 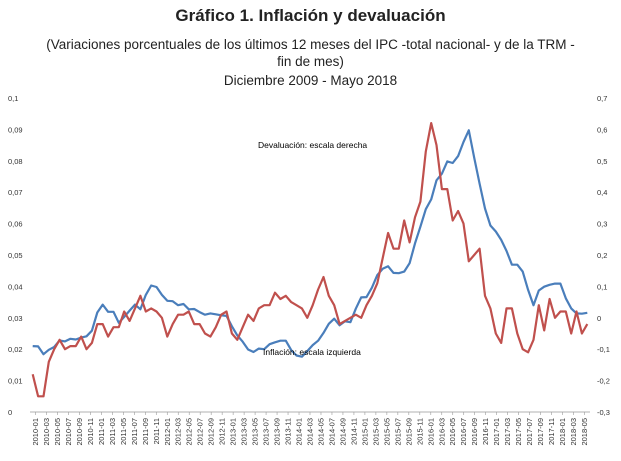 What do you see at coordinates (452, 432) in the screenshot?
I see `x-tick-label: 2016-05` at bounding box center [452, 432].